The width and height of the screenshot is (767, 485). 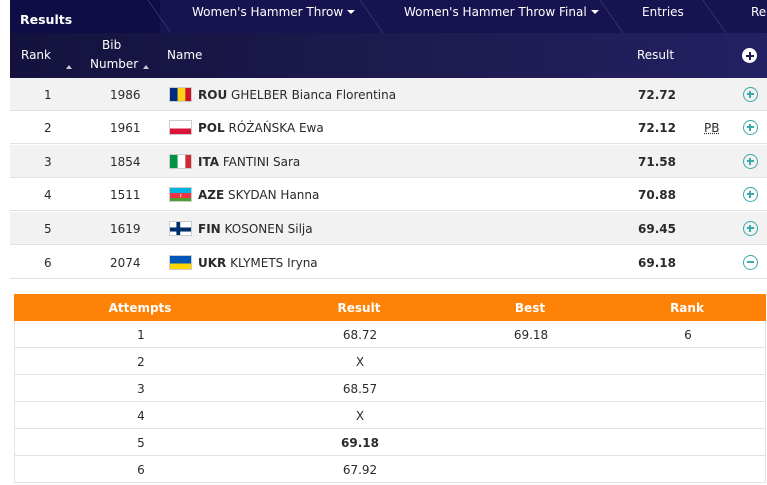 I want to click on attempt-number: 4, so click(x=141, y=416).